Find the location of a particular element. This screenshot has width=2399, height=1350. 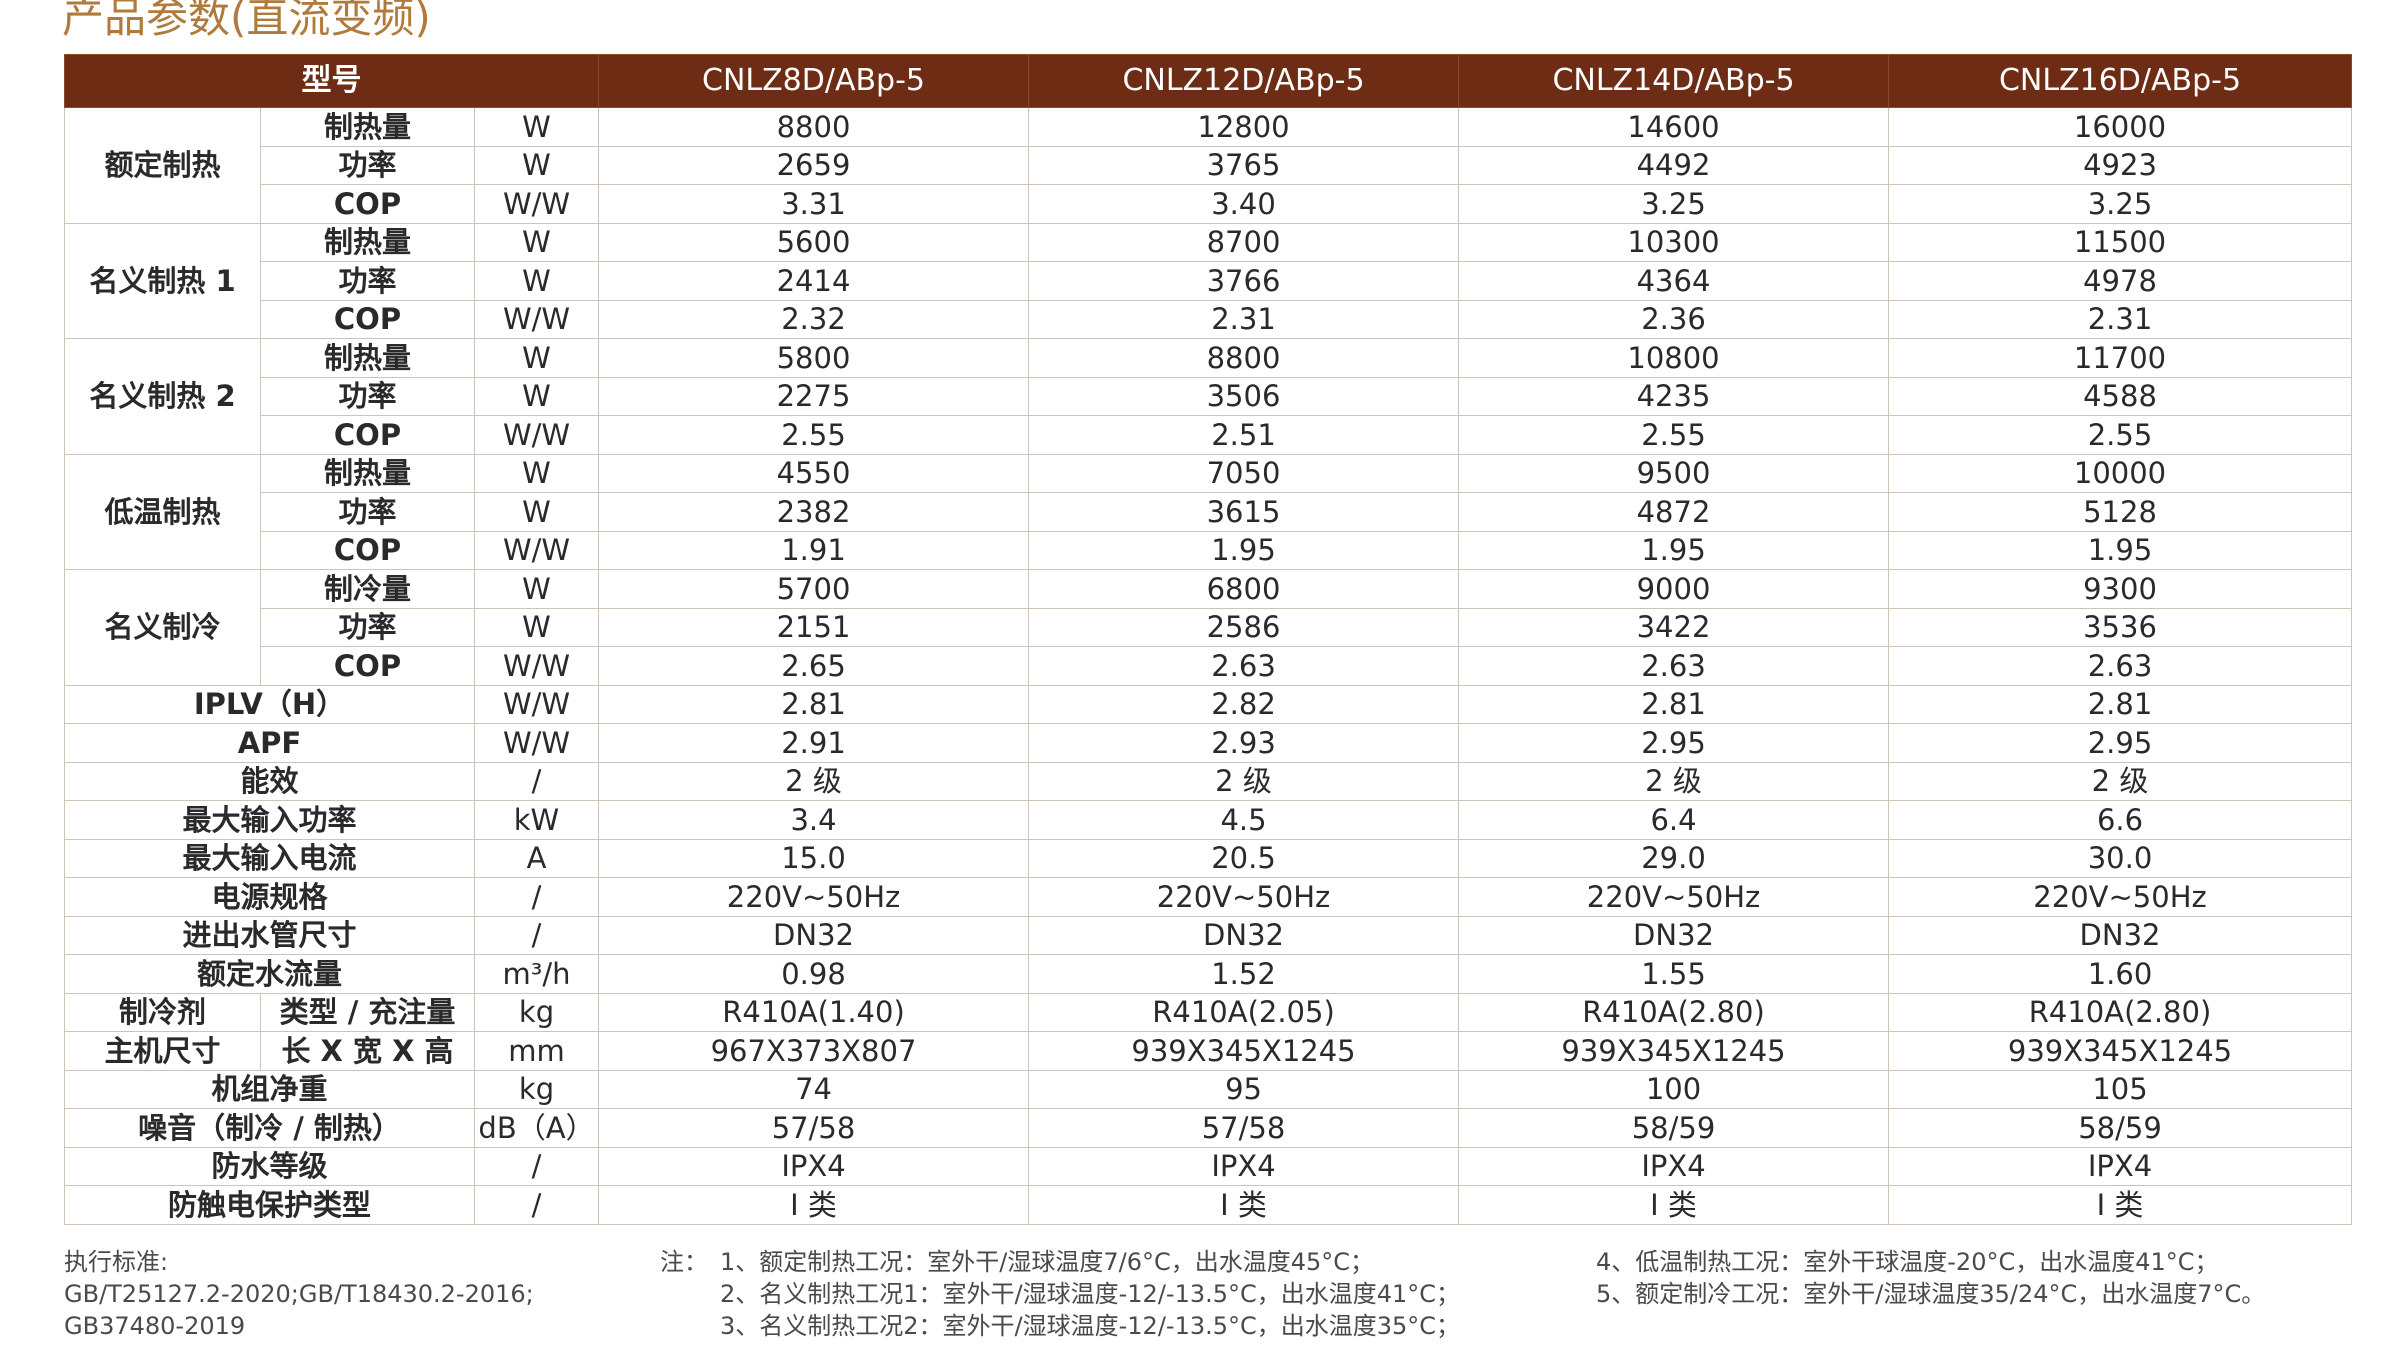

table-row: 功率 W 2382 3615 4872 5128 is located at coordinates (1209, 512).